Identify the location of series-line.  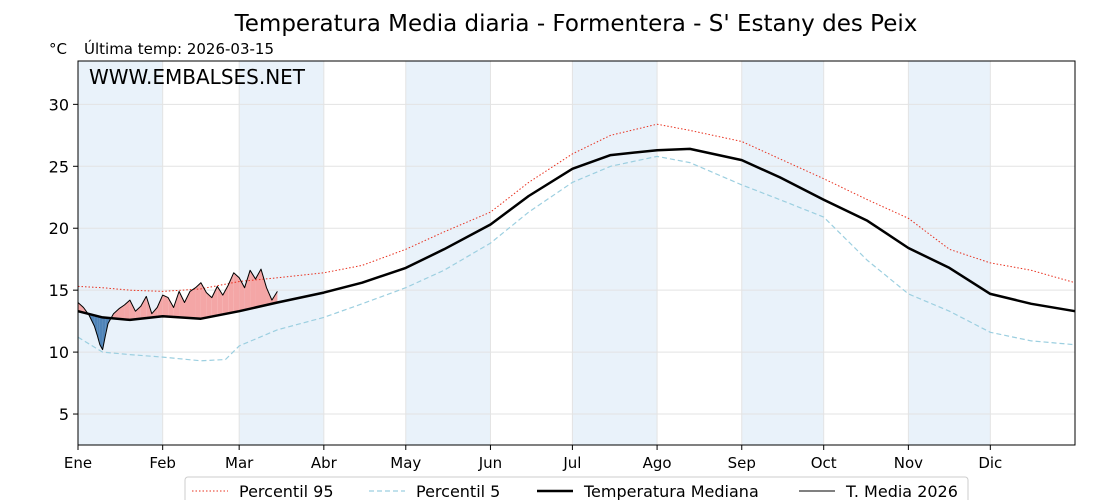
(177, 309).